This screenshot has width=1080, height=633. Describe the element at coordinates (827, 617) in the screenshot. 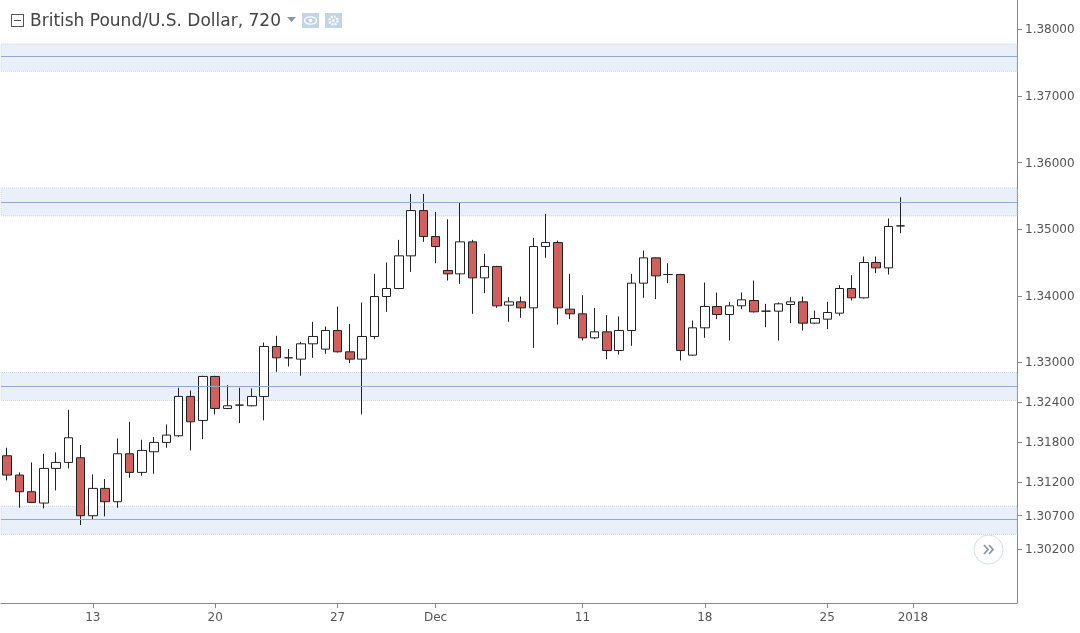

I see `x-tick-label: 25` at that location.